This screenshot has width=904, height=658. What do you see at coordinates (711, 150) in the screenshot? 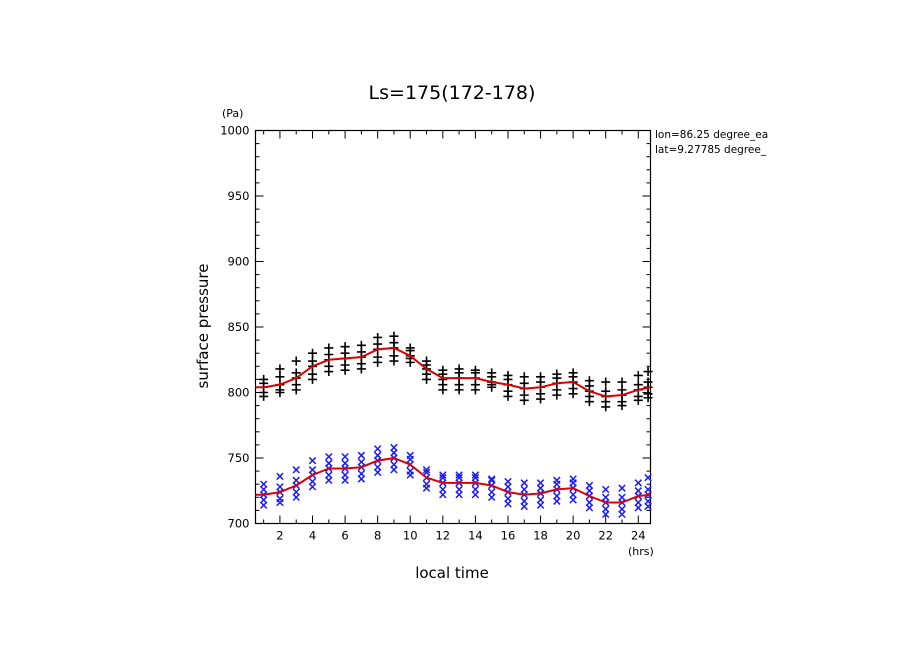
I see `location-annotation-lat: lat=9.27785 degree_` at bounding box center [711, 150].